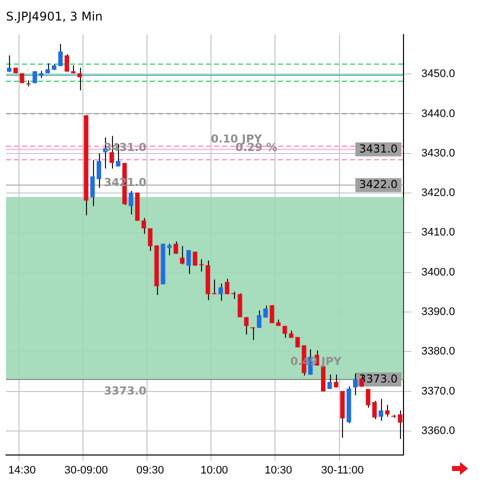 Image resolution: width=479 pixels, height=486 pixels. I want to click on y-tick-label: 3360.0, so click(438, 431).